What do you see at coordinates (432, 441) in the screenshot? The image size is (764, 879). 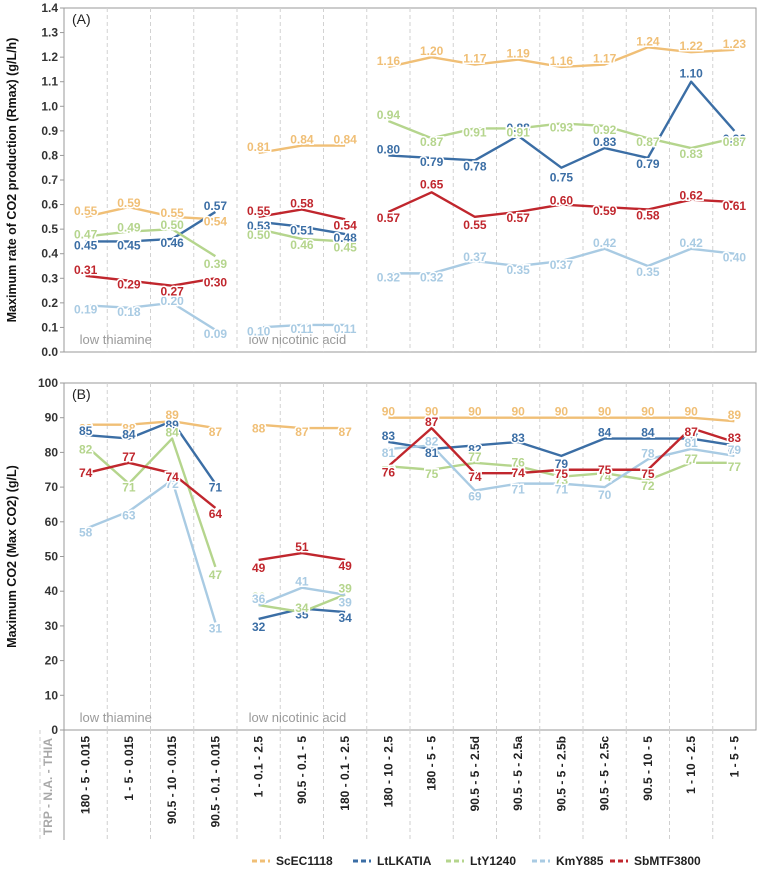 I see `data-label-KmY885: 82` at bounding box center [432, 441].